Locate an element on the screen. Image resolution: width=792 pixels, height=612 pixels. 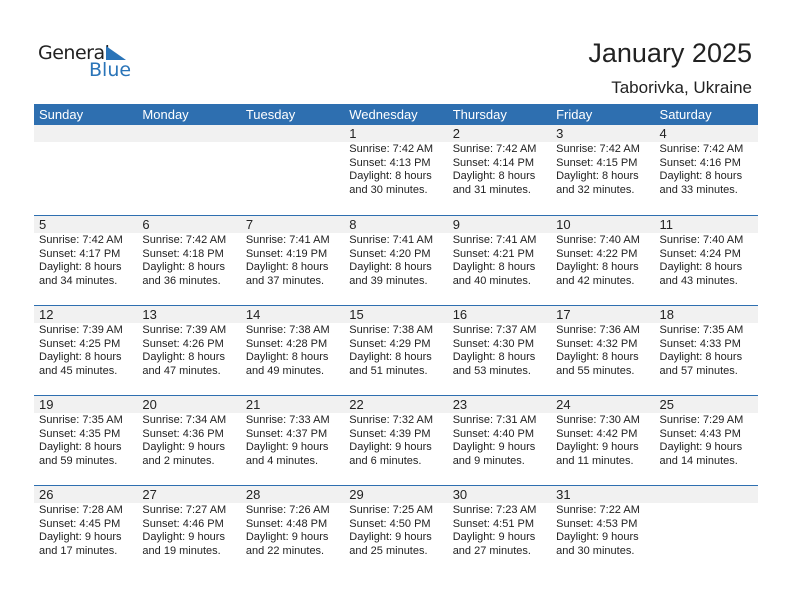
day-number: 11 is located at coordinates (666, 224).